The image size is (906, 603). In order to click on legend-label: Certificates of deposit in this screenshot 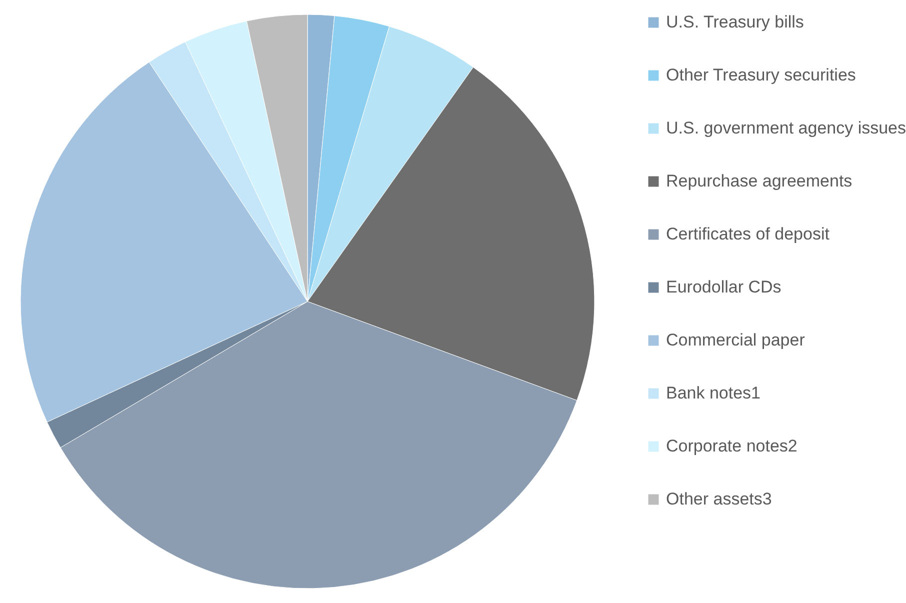, I will do `click(748, 234)`.